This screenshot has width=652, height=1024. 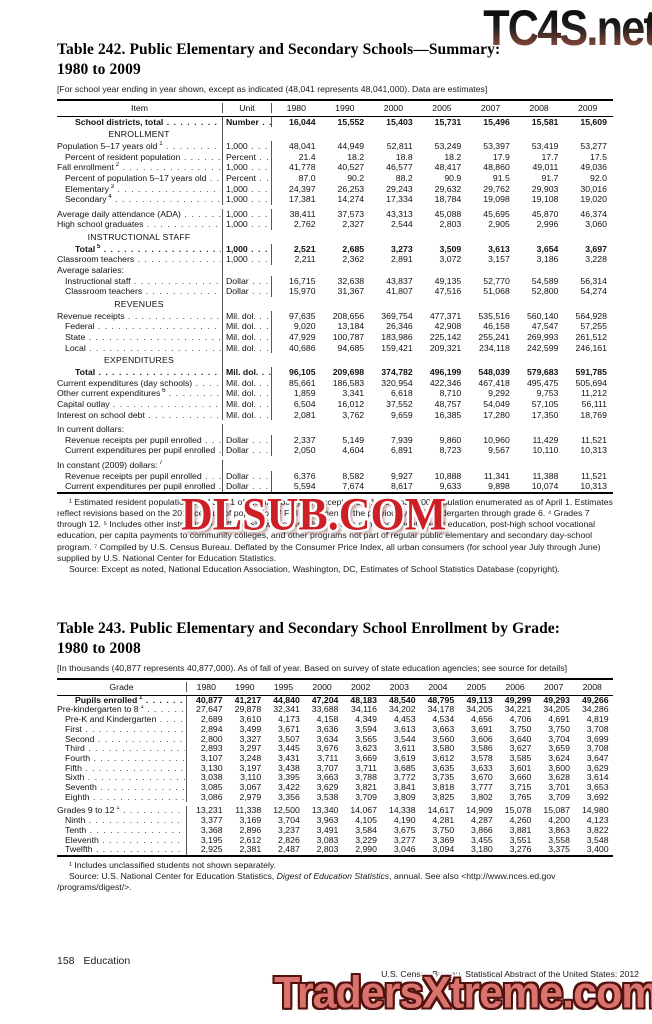 I want to click on item-cell: EXPENDITURES, so click(x=140, y=360).